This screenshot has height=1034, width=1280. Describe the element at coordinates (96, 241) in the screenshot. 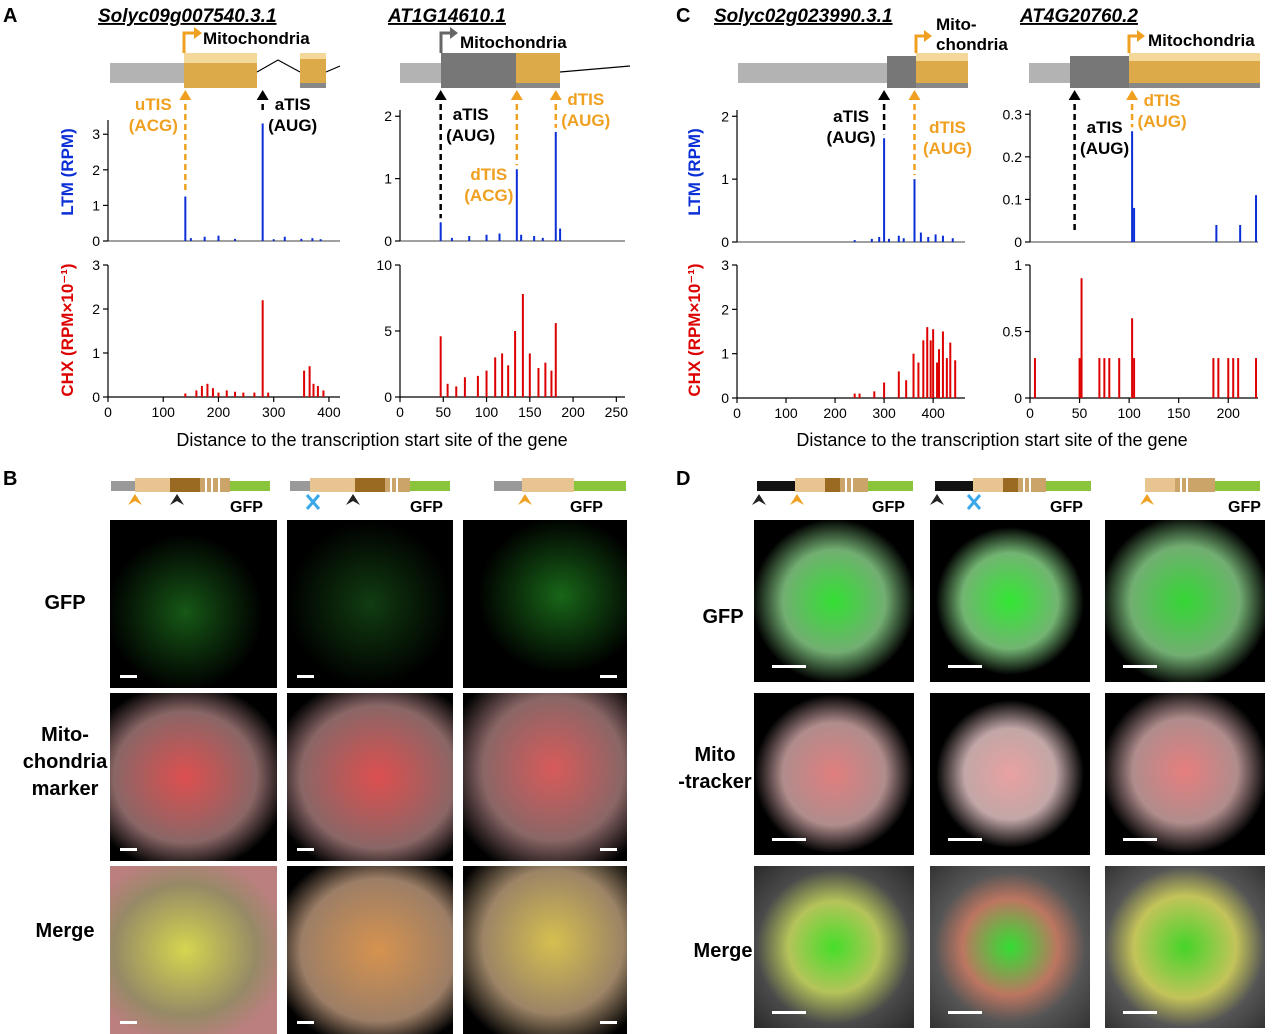

I see `ltm-ytick-label-a1: 0` at that location.